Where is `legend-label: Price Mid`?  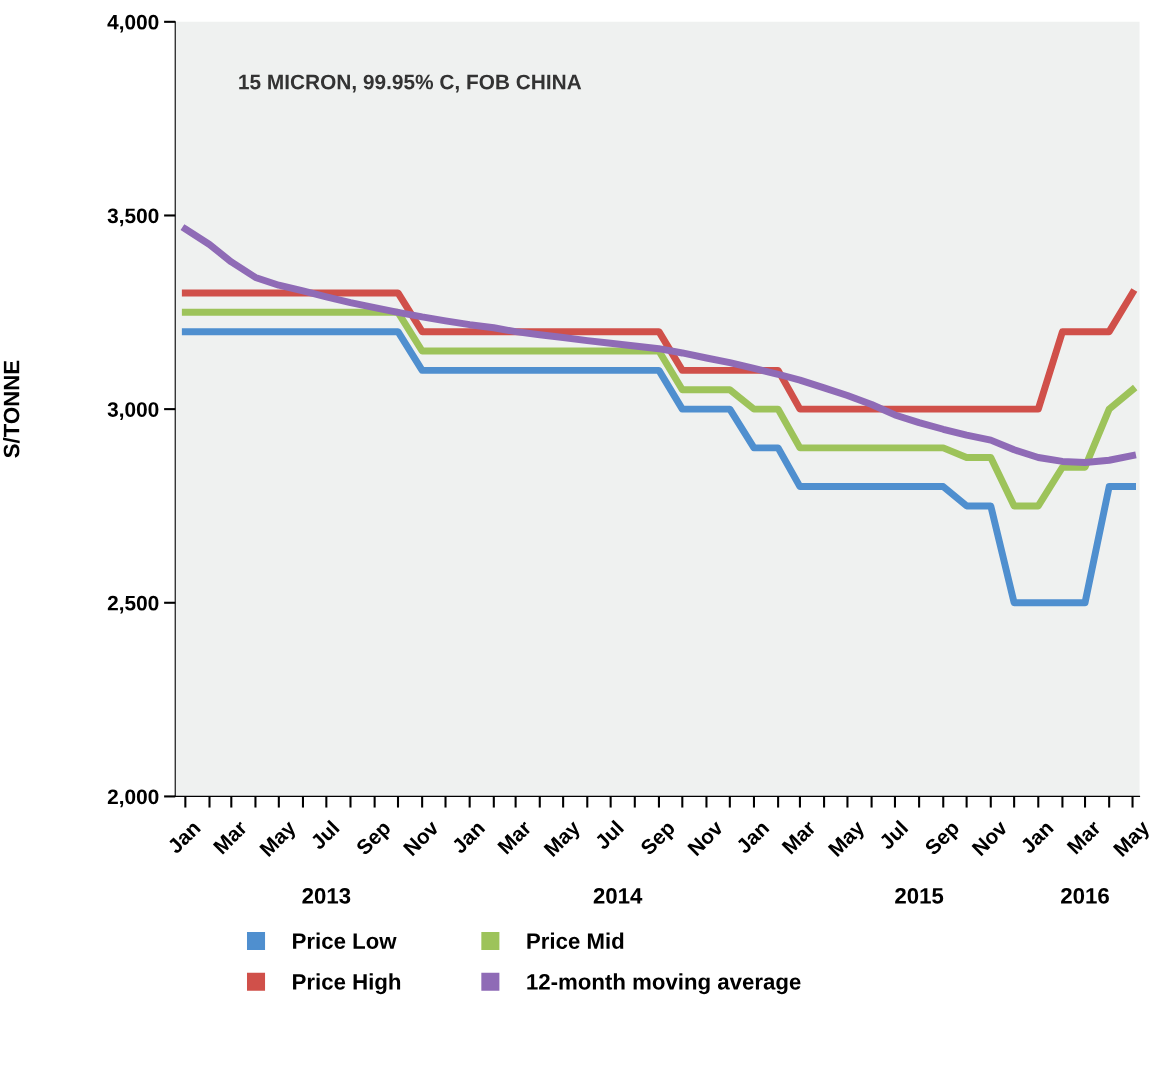
legend-label: Price Mid is located at coordinates (575, 940).